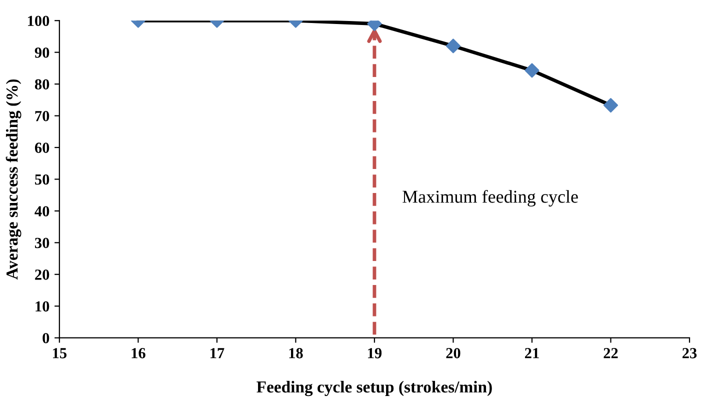 This screenshot has width=716, height=412. What do you see at coordinates (490, 198) in the screenshot?
I see `ref-line-label: Maximum feeding cycle` at bounding box center [490, 198].